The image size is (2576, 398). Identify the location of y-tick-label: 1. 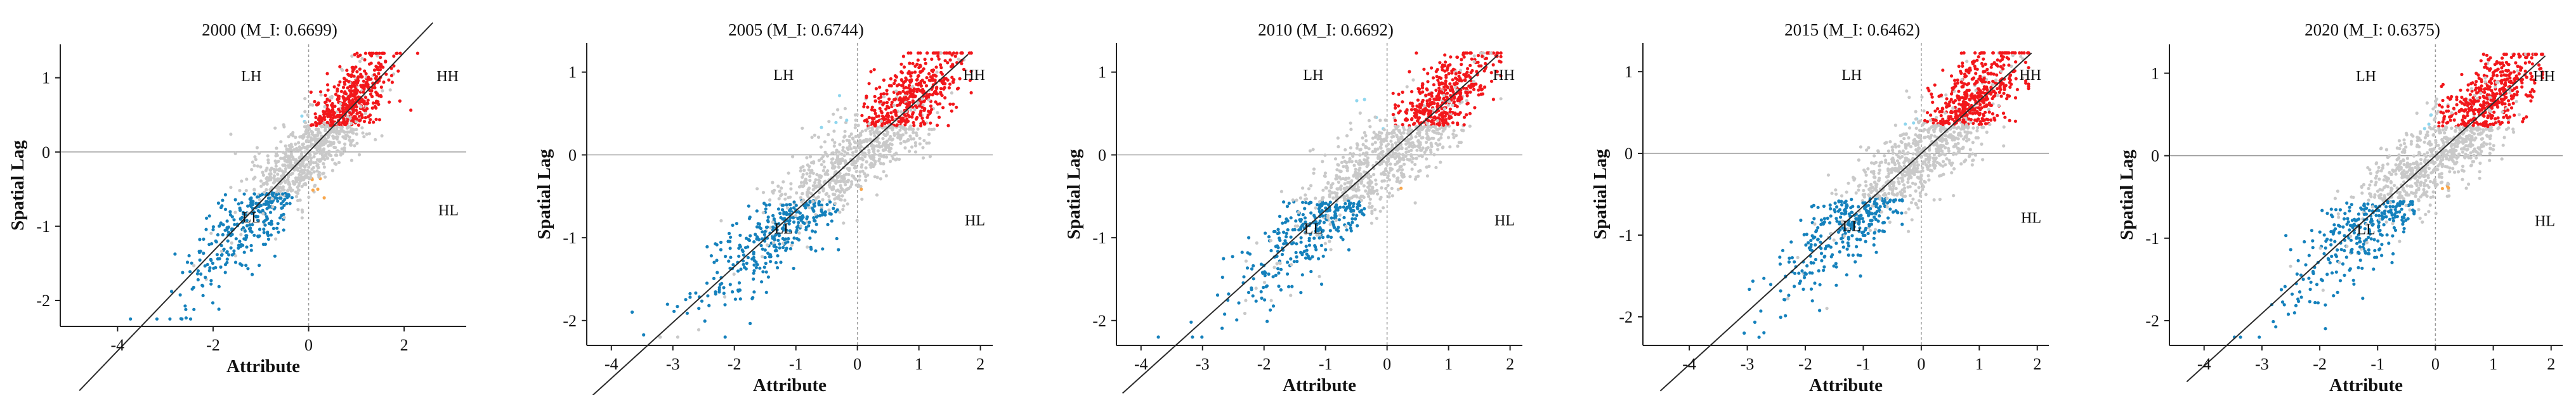
(573, 72).